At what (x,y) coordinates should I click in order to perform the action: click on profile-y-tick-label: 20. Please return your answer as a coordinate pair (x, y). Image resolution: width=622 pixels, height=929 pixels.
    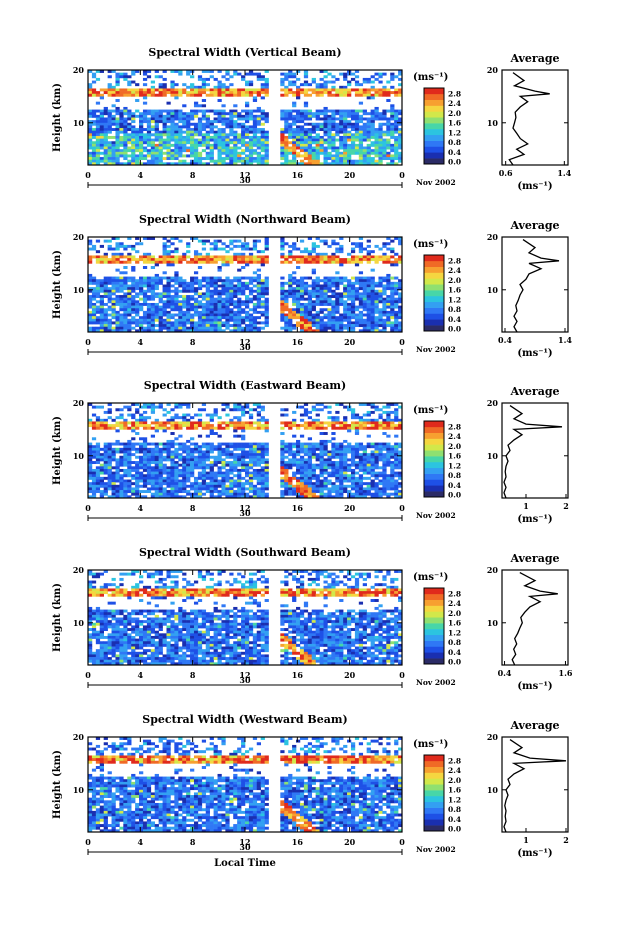
    Looking at the image, I should click on (493, 70).